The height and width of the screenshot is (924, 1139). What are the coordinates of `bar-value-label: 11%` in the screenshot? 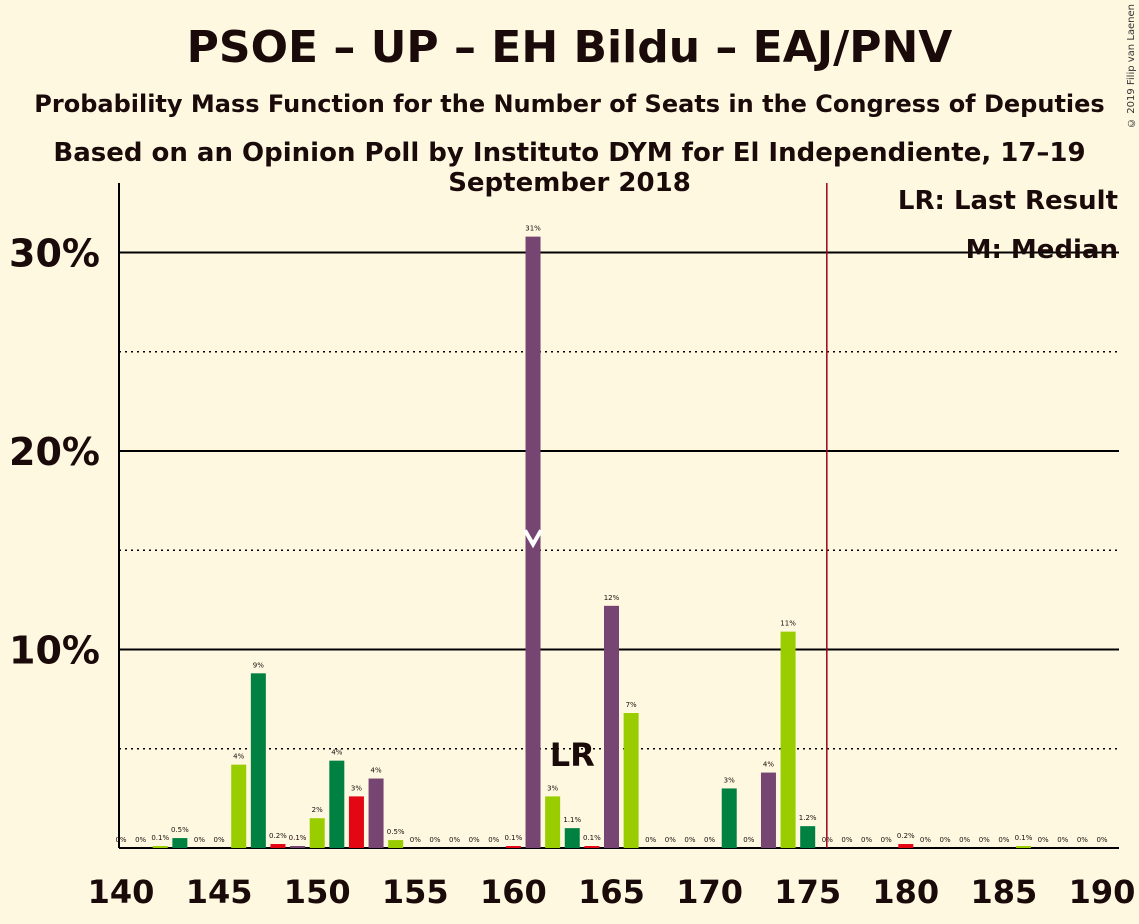 It's located at (788, 624).